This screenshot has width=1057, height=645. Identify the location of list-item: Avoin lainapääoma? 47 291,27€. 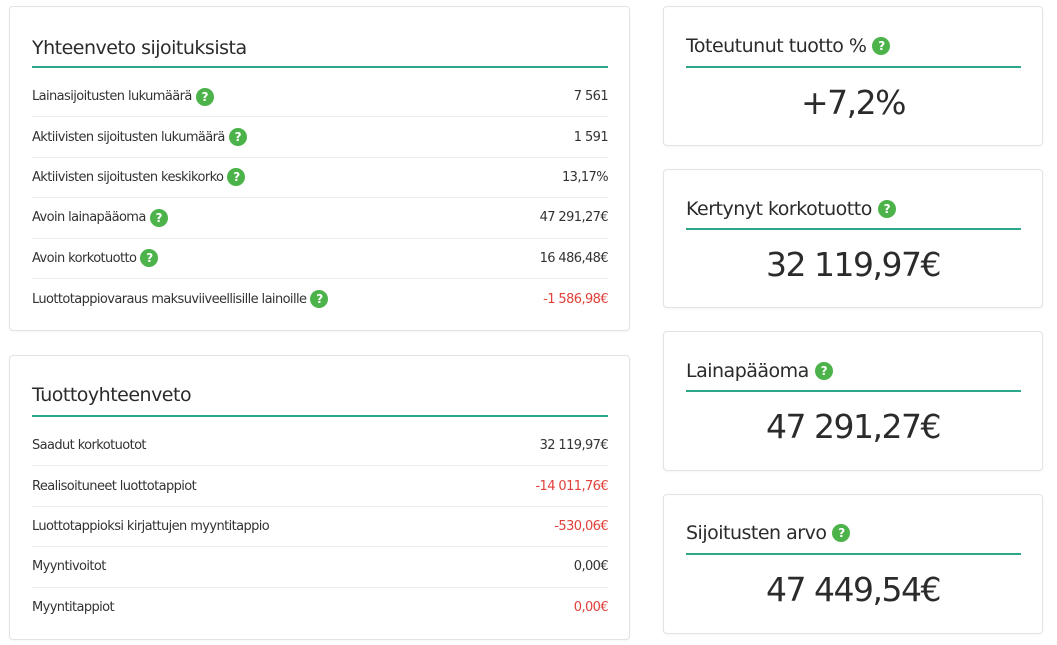
(320, 218).